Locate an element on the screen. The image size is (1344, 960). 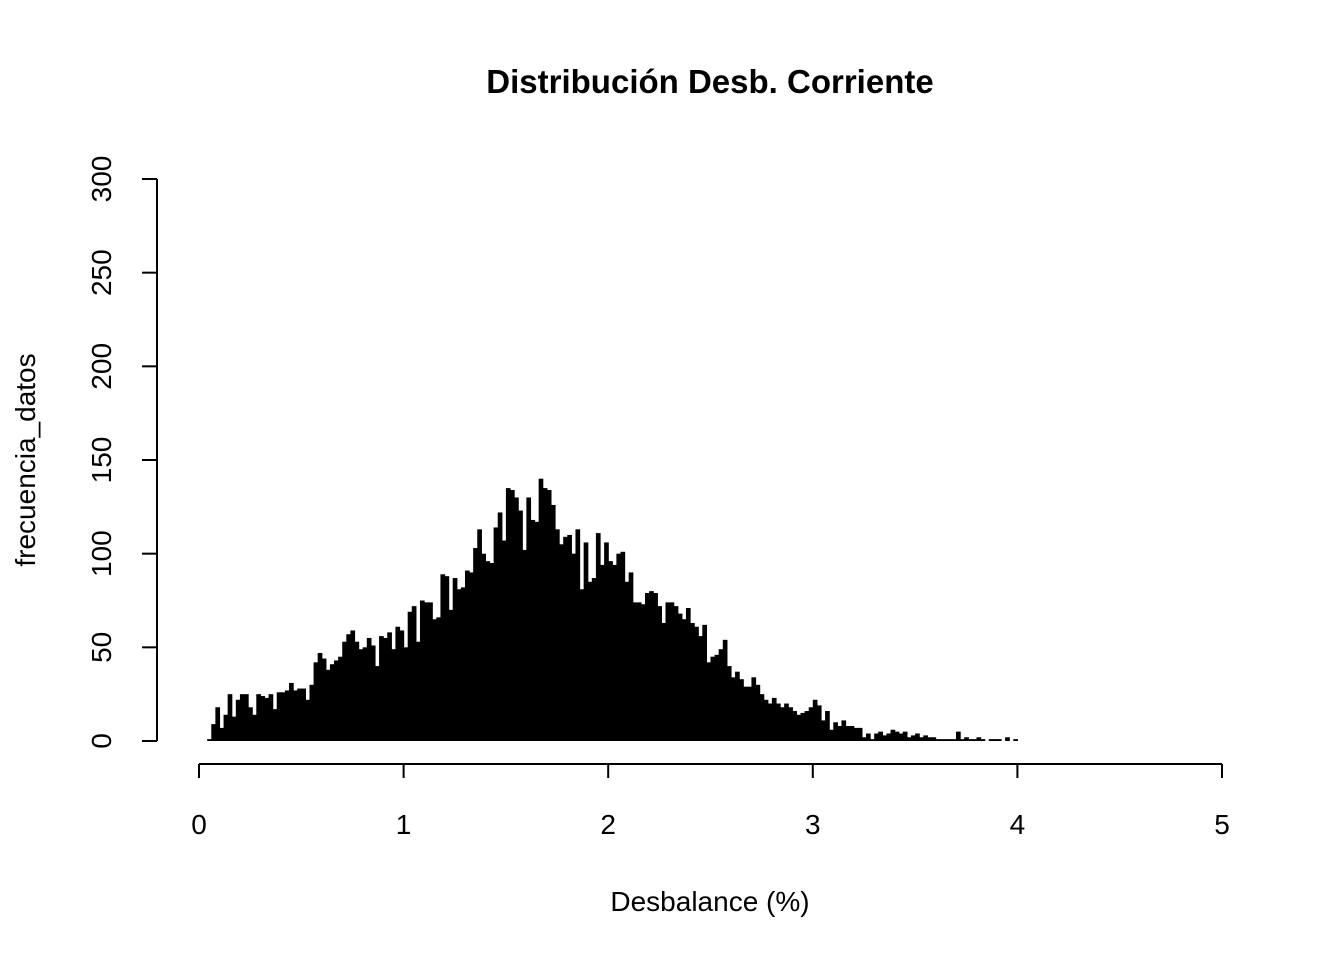
x-tick-label: 3 is located at coordinates (813, 824).